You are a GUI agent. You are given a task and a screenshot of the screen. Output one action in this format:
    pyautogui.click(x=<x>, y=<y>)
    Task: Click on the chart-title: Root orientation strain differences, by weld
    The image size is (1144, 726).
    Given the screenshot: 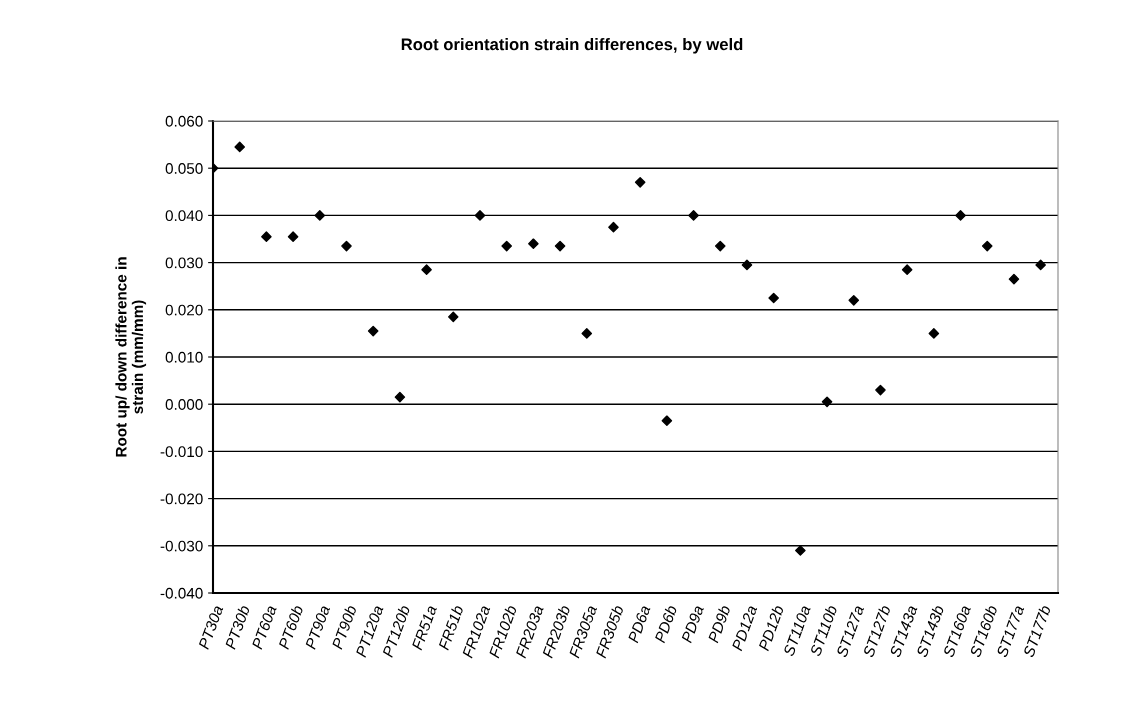 What is the action you would take?
    pyautogui.click(x=572, y=46)
    